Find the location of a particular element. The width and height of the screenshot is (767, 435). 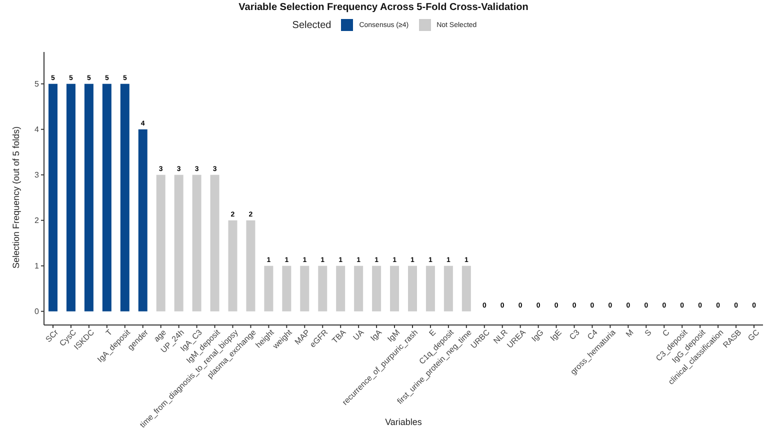

x-tick-label: GC is located at coordinates (754, 335).